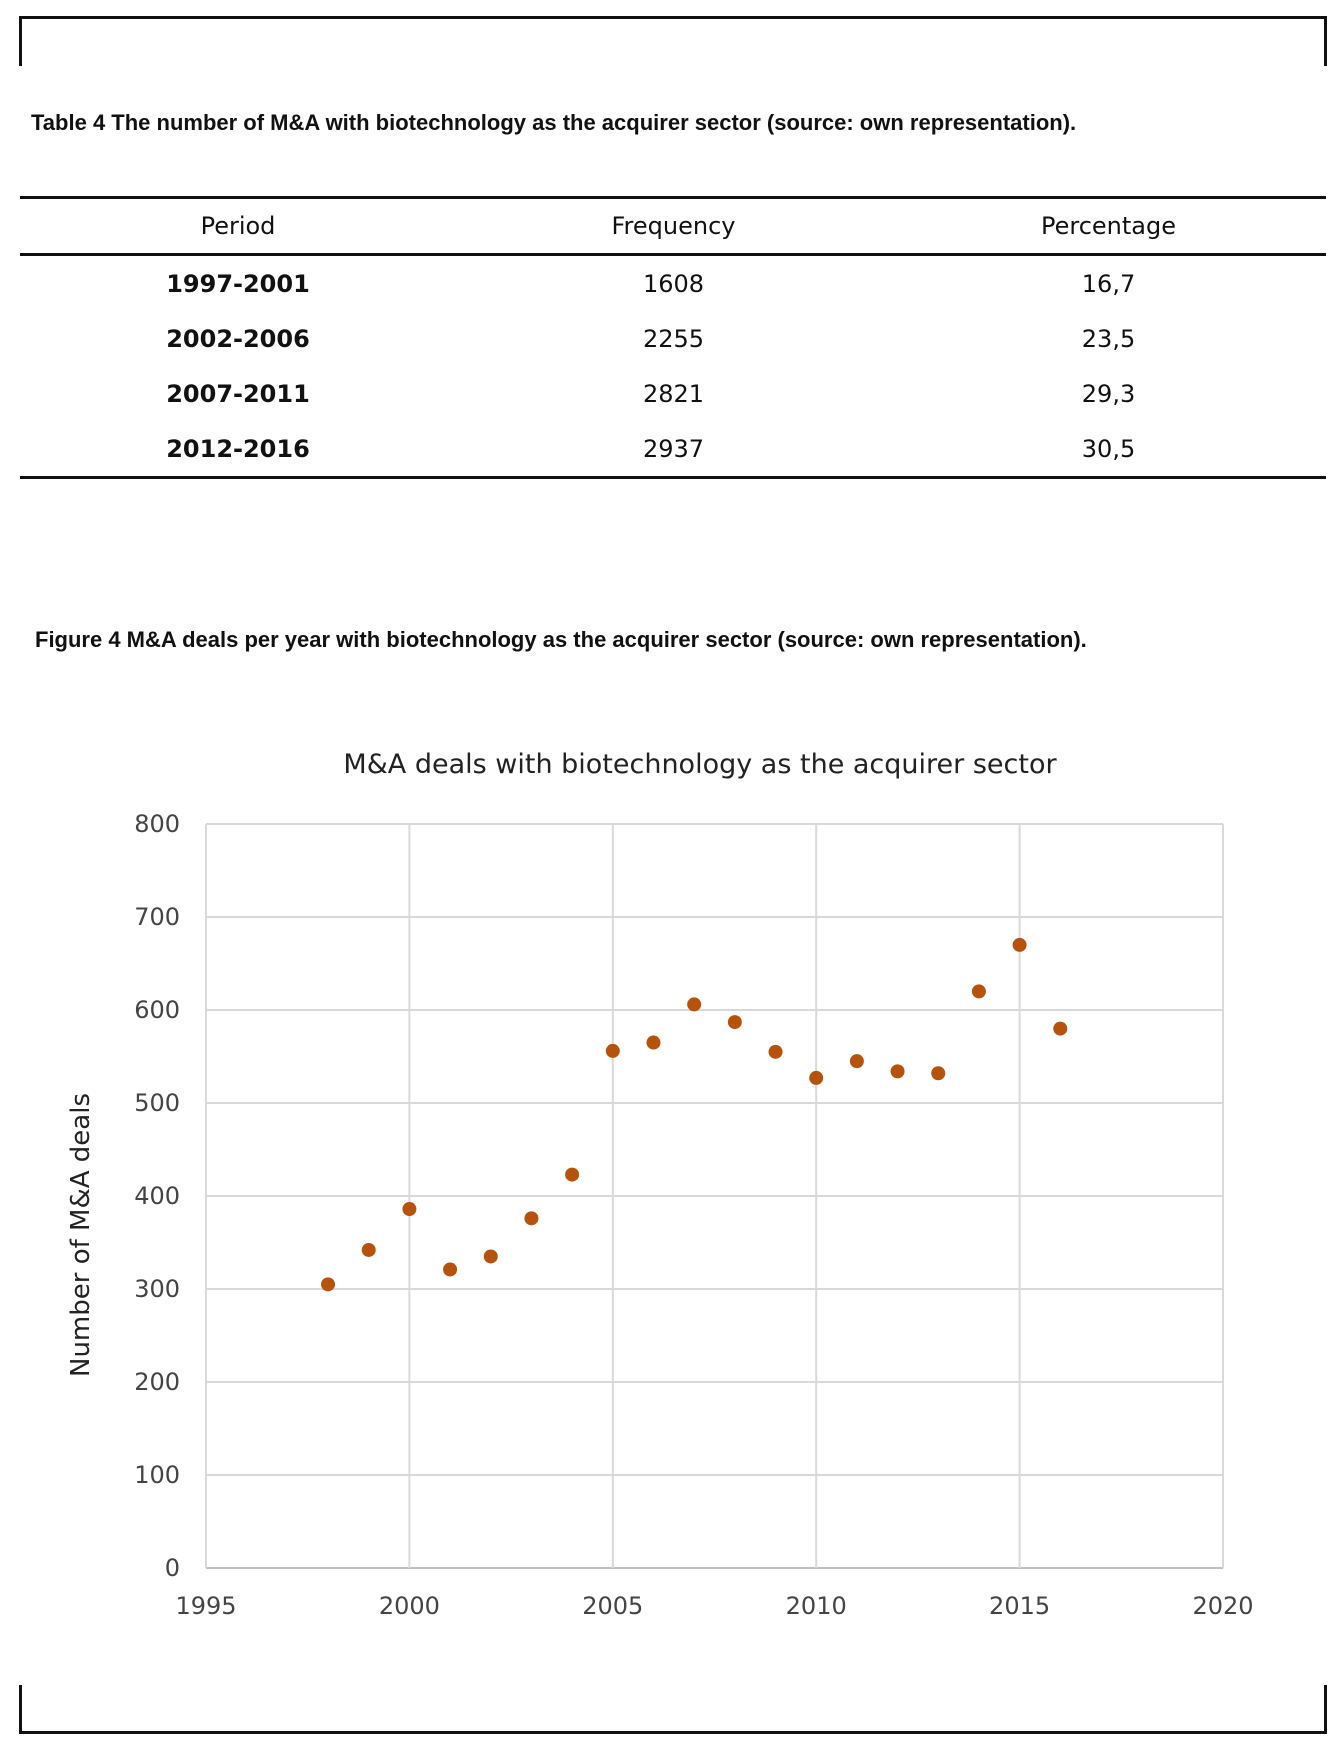  I want to click on frame-top-left-tick, so click(20, 41).